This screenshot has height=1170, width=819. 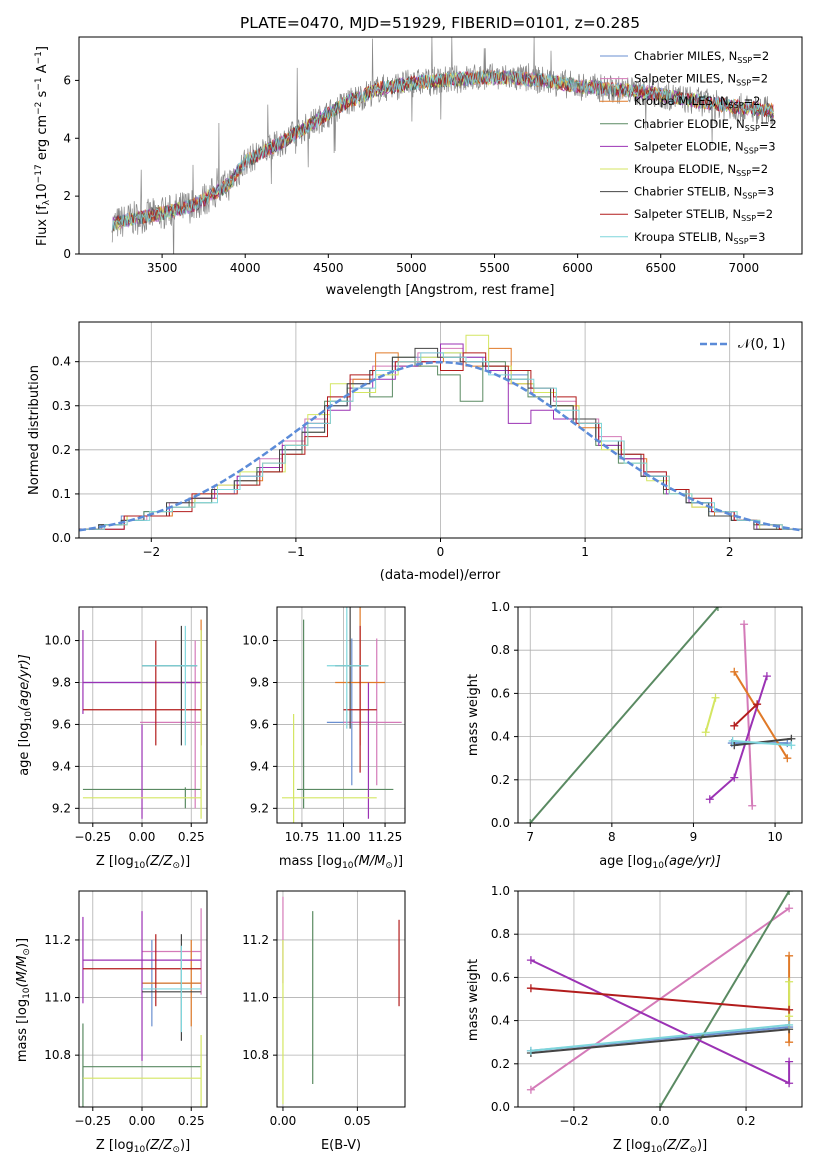 I want to click on spectrum-xtick-label: 7000, so click(x=744, y=268).